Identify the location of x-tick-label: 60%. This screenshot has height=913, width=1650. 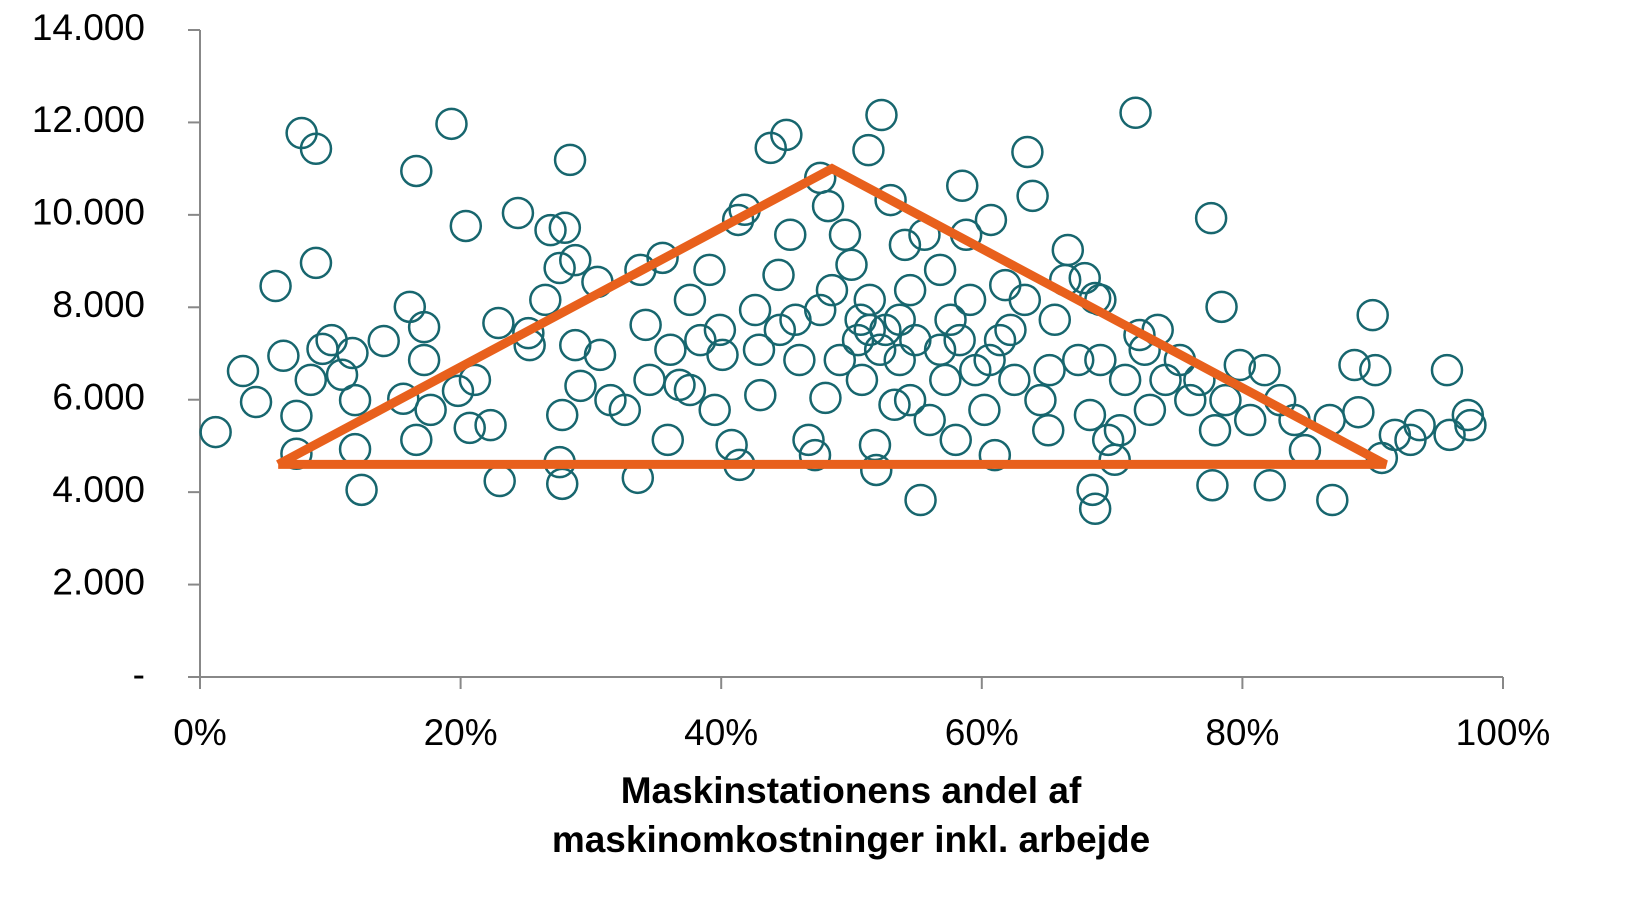
(982, 732).